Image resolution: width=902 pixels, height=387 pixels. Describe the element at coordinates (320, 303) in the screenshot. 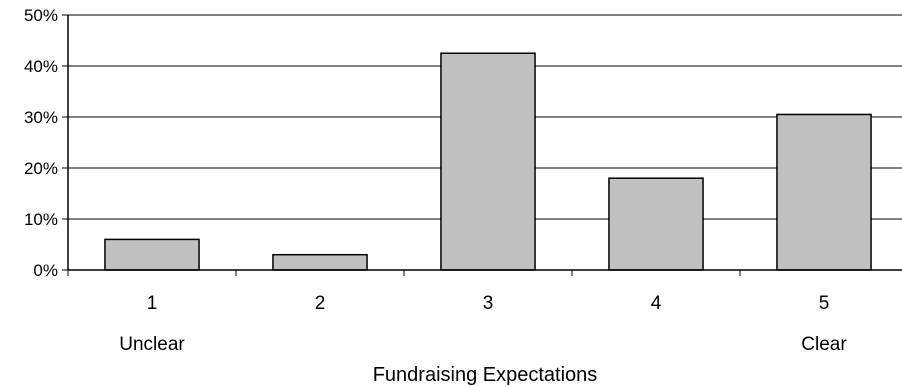

I see `x-tick-label: 2` at that location.